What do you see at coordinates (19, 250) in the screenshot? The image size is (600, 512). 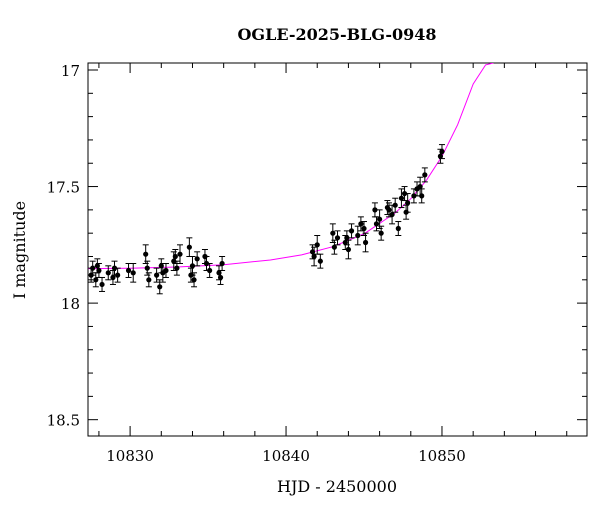 I see `y-axis-title: I magnitude` at bounding box center [19, 250].